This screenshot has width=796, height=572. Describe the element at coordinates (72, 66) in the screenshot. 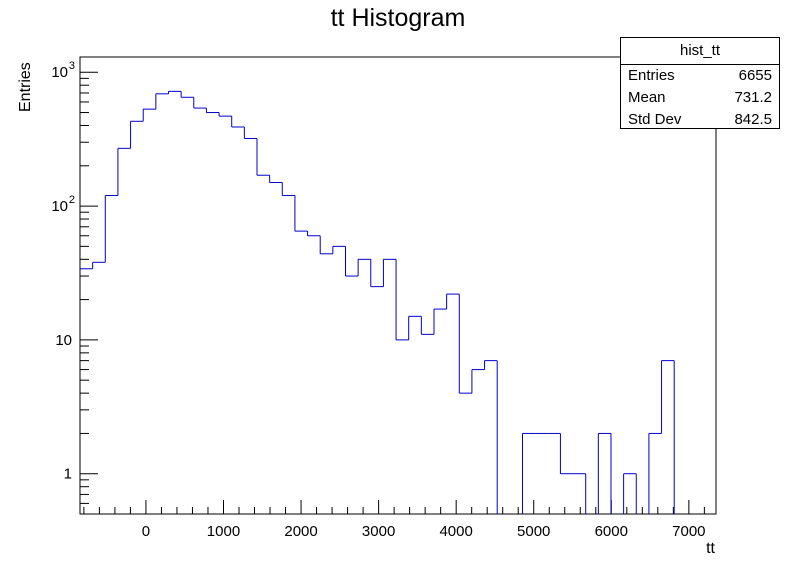

I see `y-tick-exponent: 3` at that location.